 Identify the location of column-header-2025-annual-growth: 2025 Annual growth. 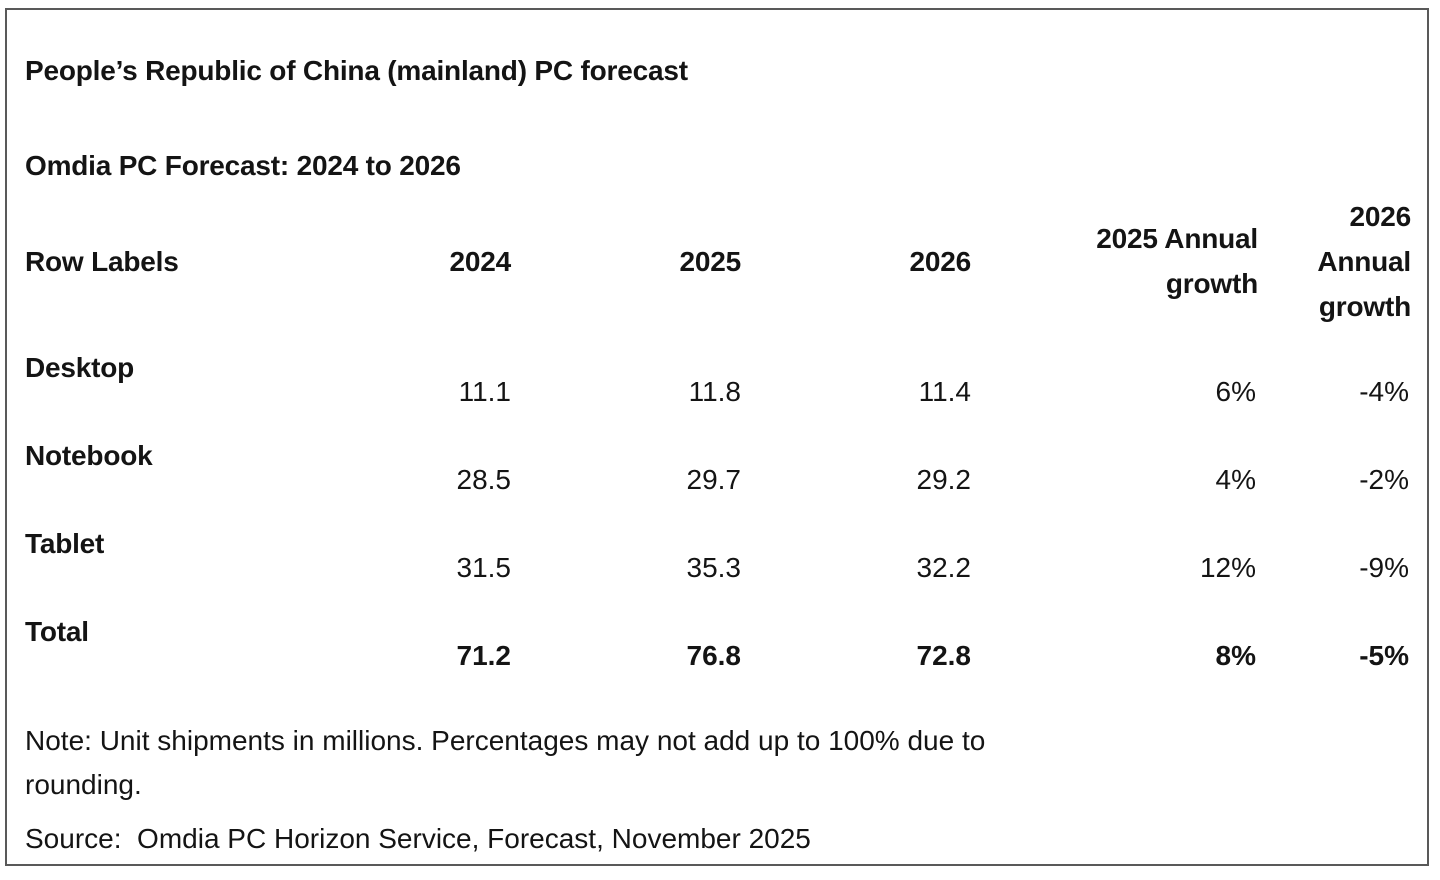
(1177, 261).